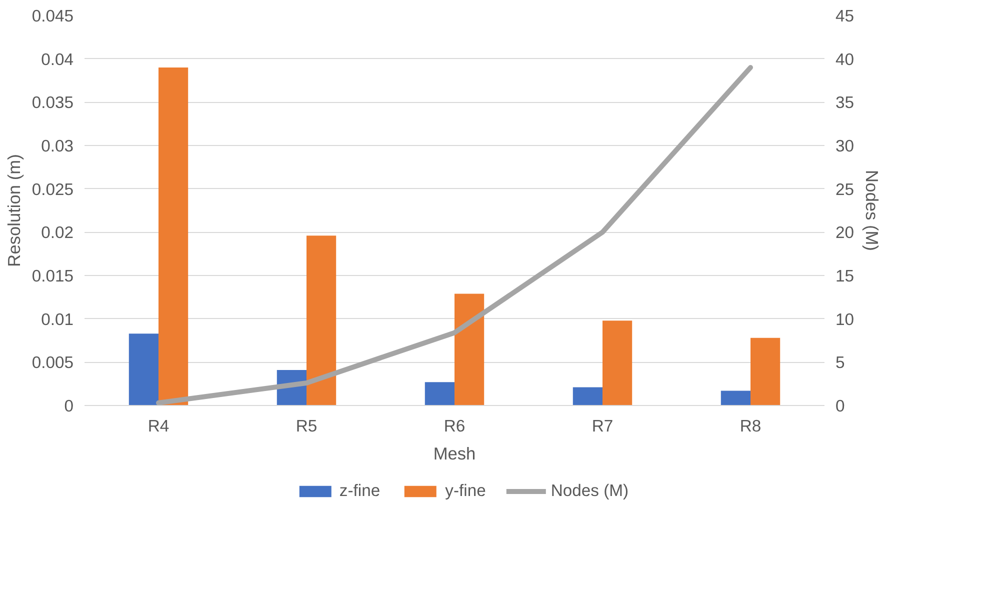 This screenshot has width=984, height=594. What do you see at coordinates (57, 59) in the screenshot?
I see `y-tick-label: 0.04` at bounding box center [57, 59].